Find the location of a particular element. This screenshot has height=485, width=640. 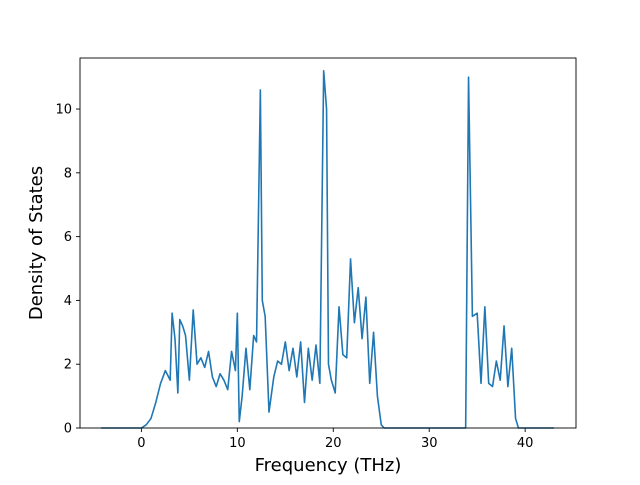

x-tick-label: 0 is located at coordinates (141, 443).